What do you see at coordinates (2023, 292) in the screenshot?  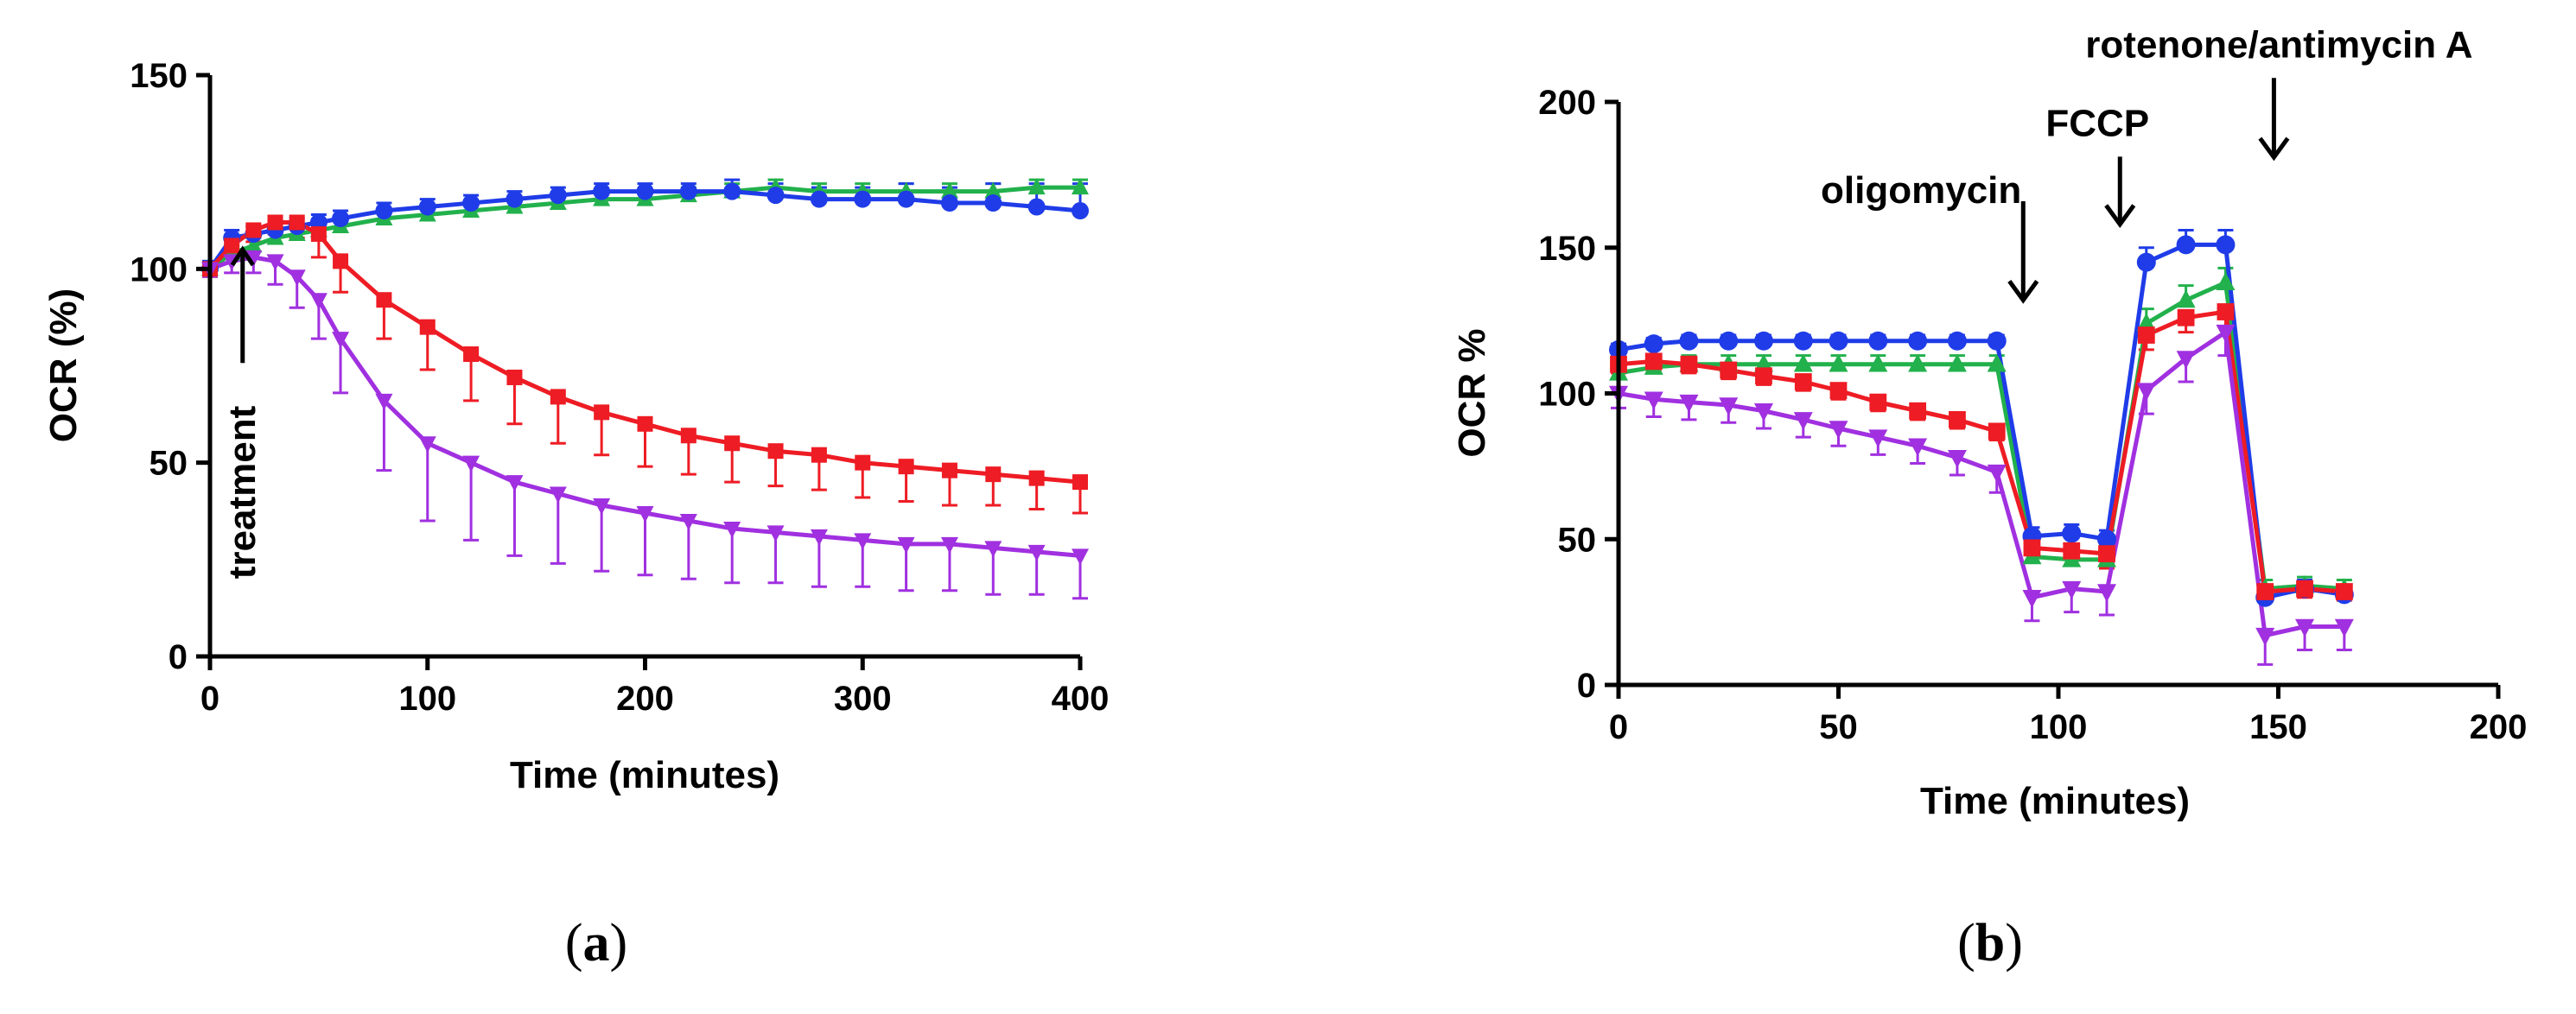 I see `b-annotation-arrowhead` at bounding box center [2023, 292].